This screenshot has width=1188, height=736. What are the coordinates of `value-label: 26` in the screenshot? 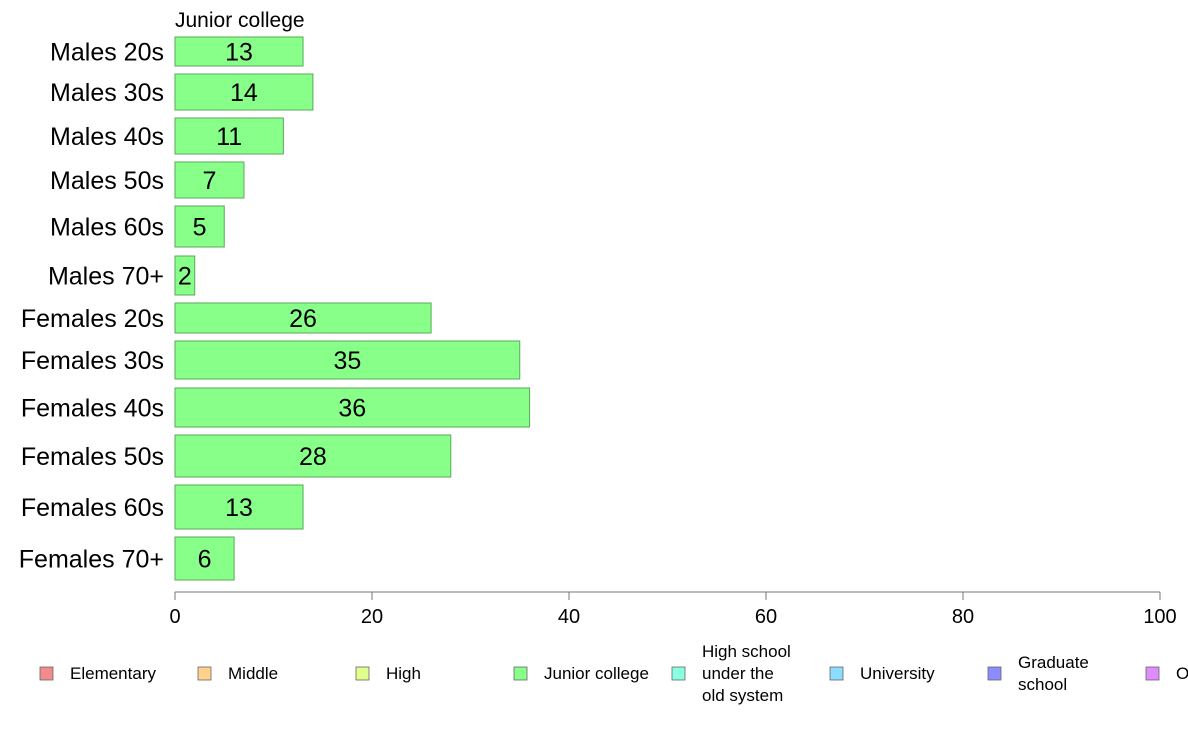 It's located at (303, 319).